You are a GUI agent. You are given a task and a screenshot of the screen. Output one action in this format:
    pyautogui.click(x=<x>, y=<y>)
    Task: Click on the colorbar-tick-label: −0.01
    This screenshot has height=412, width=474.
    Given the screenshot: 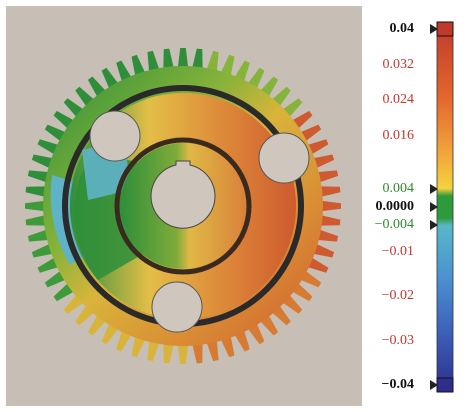 What is the action you would take?
    pyautogui.click(x=397, y=251)
    